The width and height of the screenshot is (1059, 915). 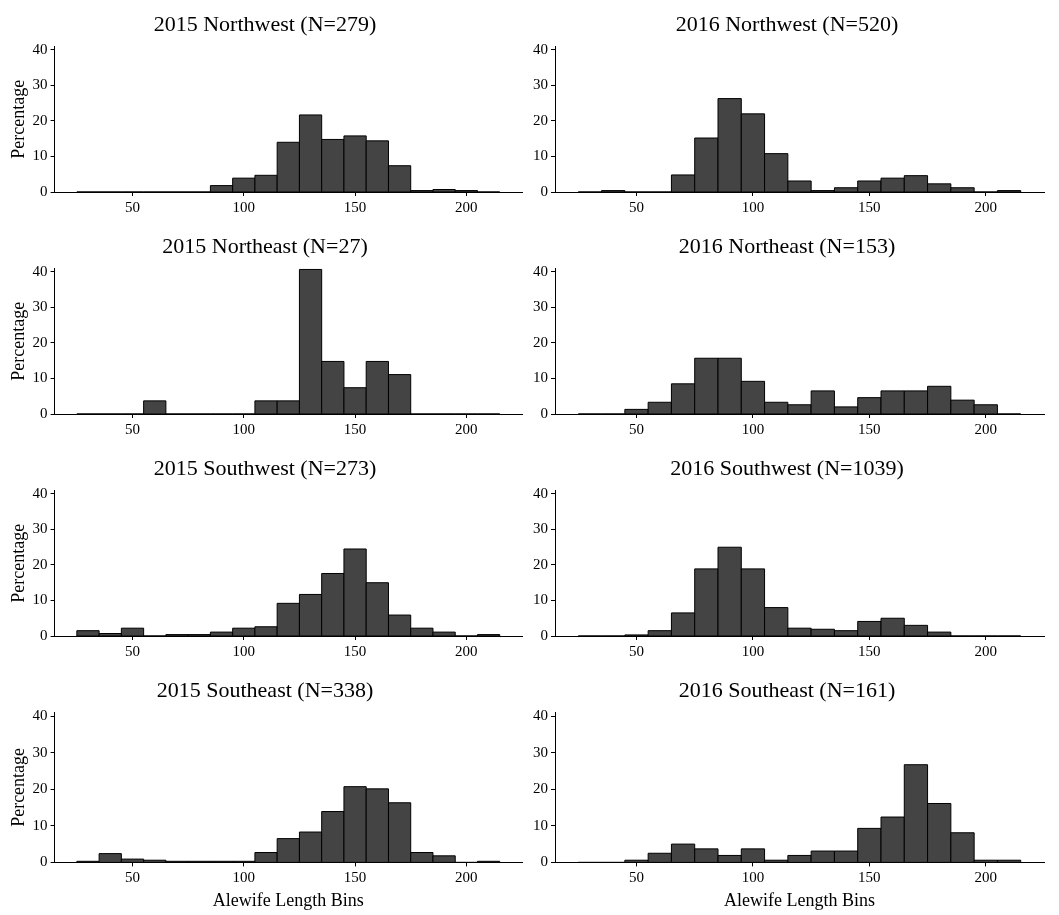 I want to click on chart-title: 2016 Northeast (N=153), so click(x=787, y=245).